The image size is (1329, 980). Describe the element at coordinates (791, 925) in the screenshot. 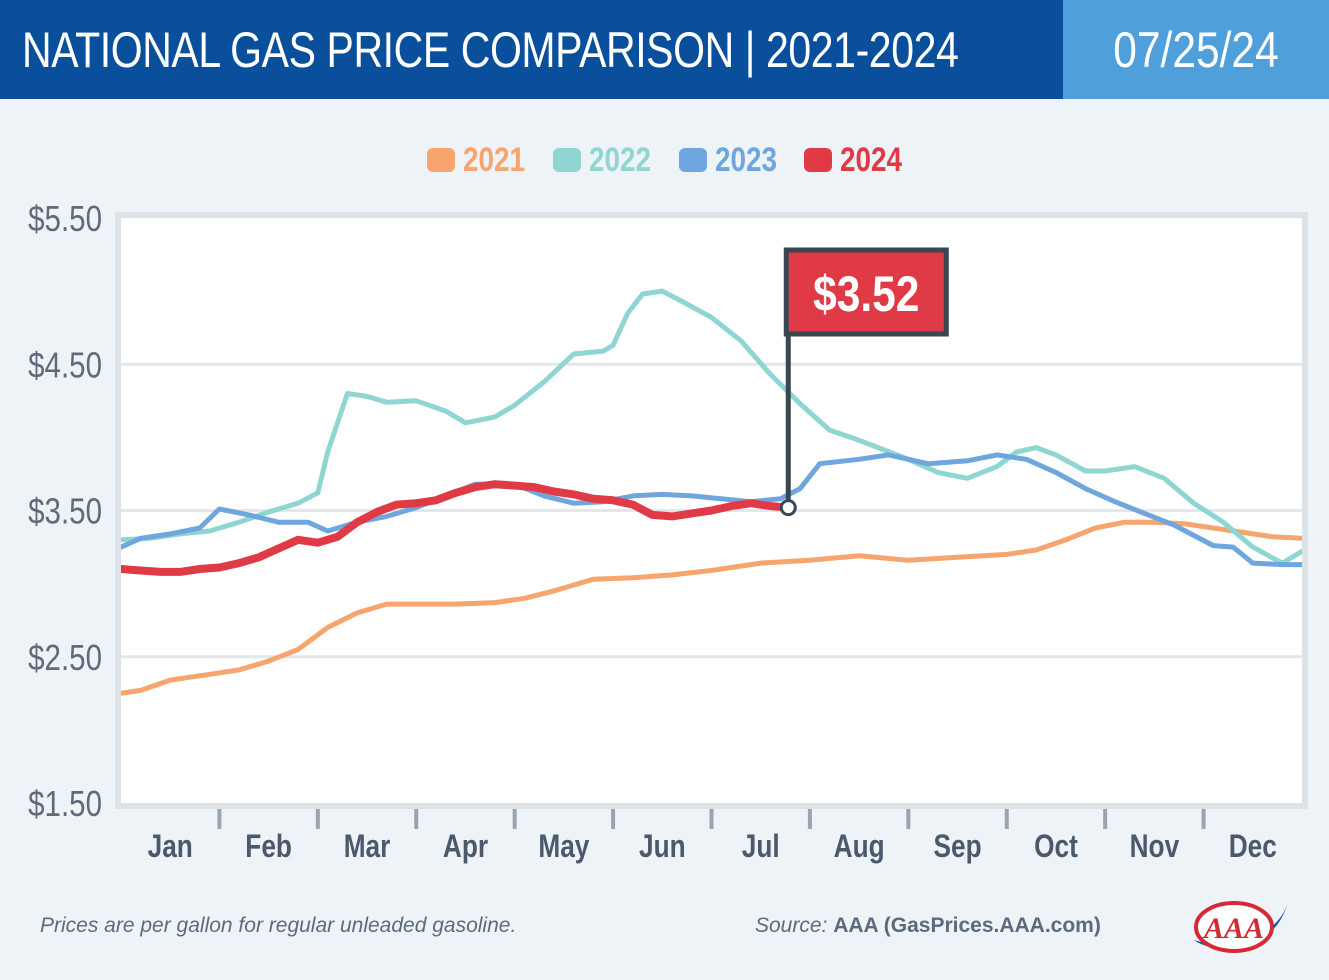

I see `source-label: Source:` at that location.